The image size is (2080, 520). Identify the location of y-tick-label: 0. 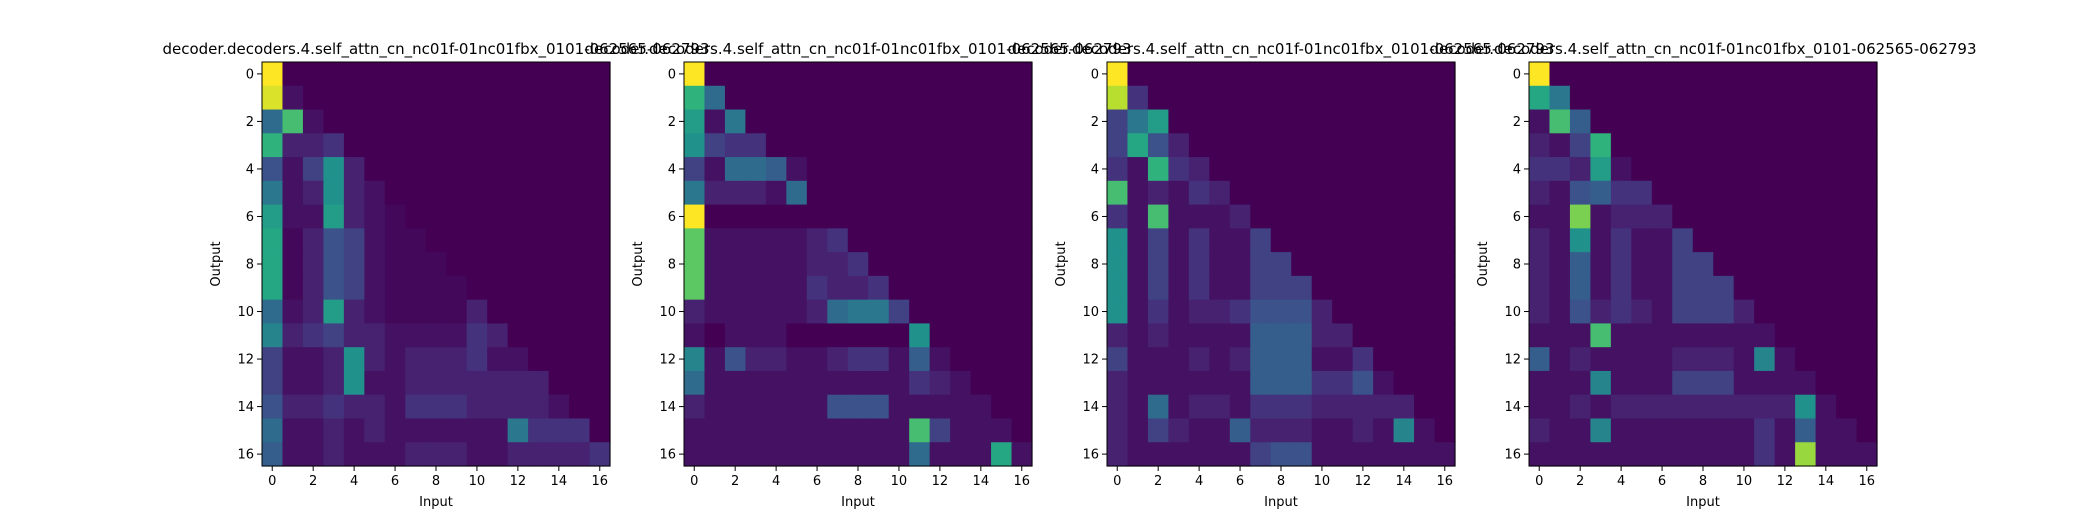
(1095, 74).